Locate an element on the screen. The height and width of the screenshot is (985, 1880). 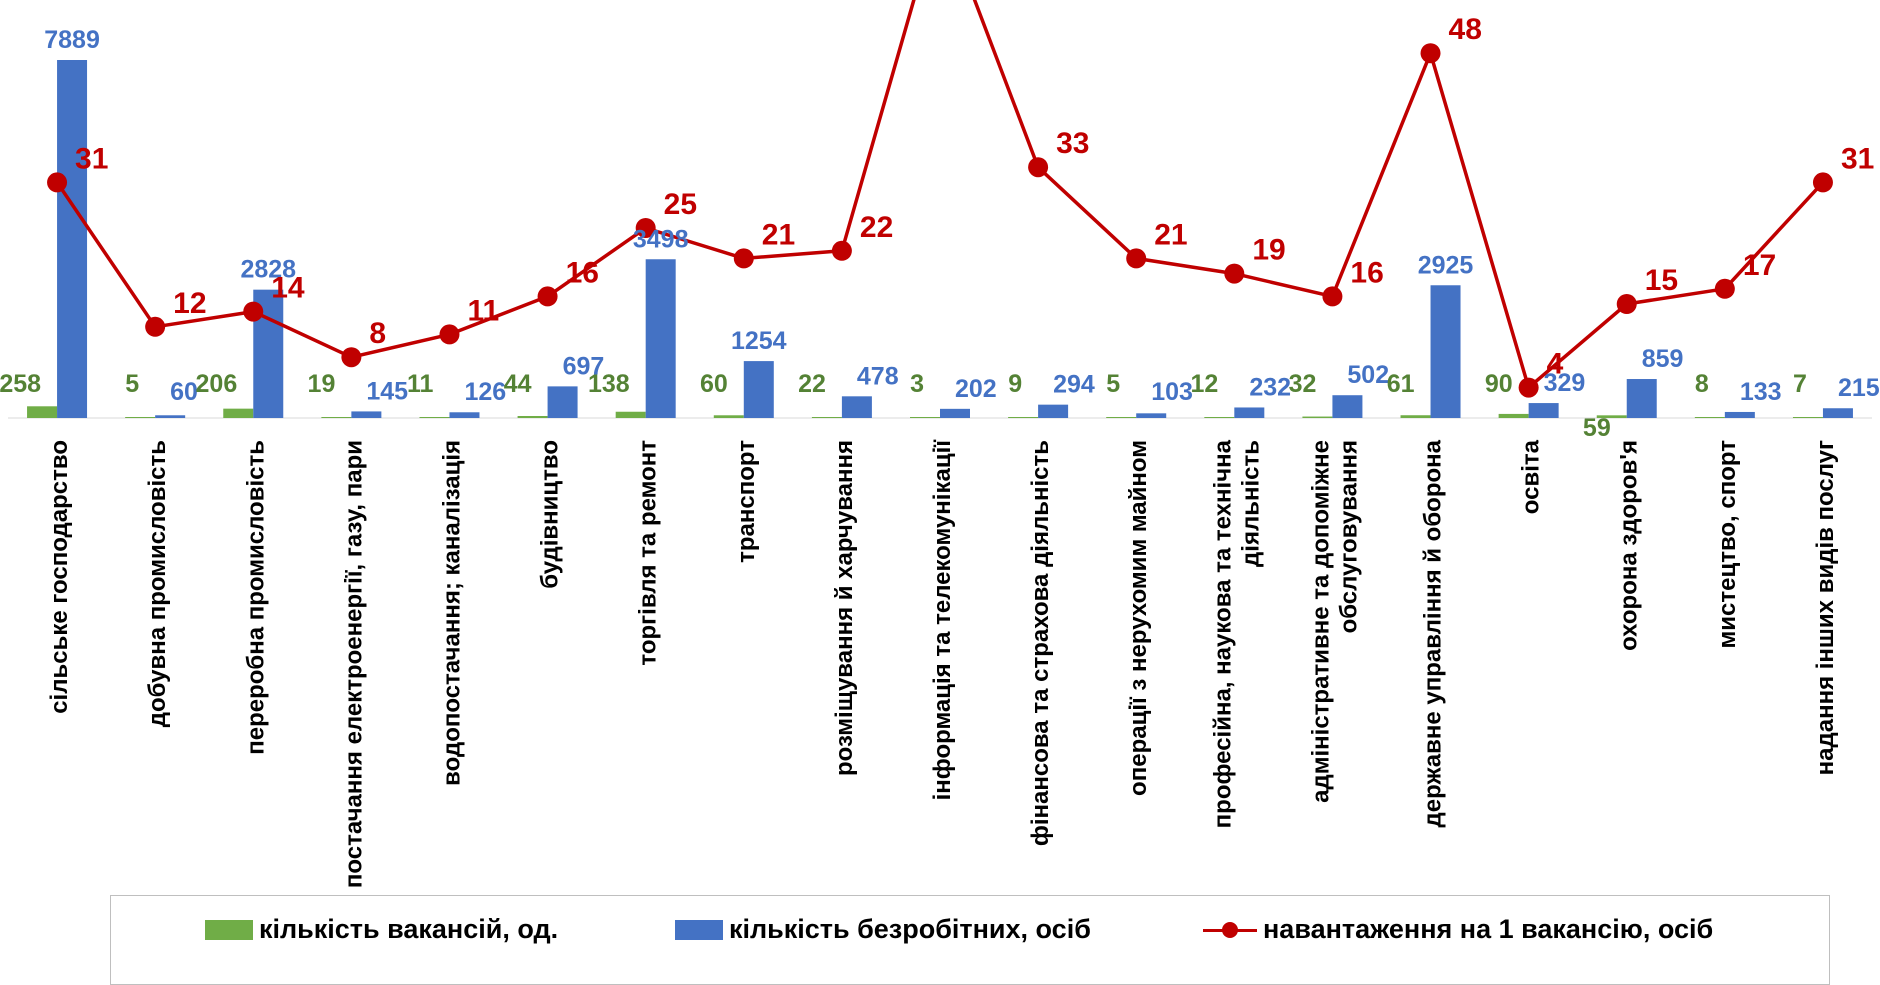
data-label-vacancies: 59 is located at coordinates (1597, 428).